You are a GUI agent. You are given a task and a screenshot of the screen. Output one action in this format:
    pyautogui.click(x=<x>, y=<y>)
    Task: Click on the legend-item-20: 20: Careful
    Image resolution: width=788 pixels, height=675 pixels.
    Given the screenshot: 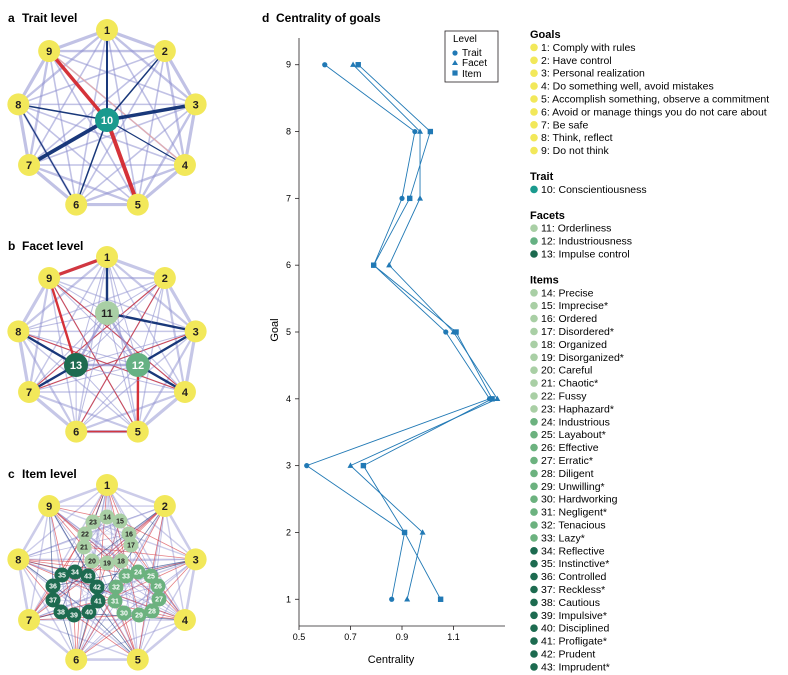 What is the action you would take?
    pyautogui.click(x=566, y=371)
    